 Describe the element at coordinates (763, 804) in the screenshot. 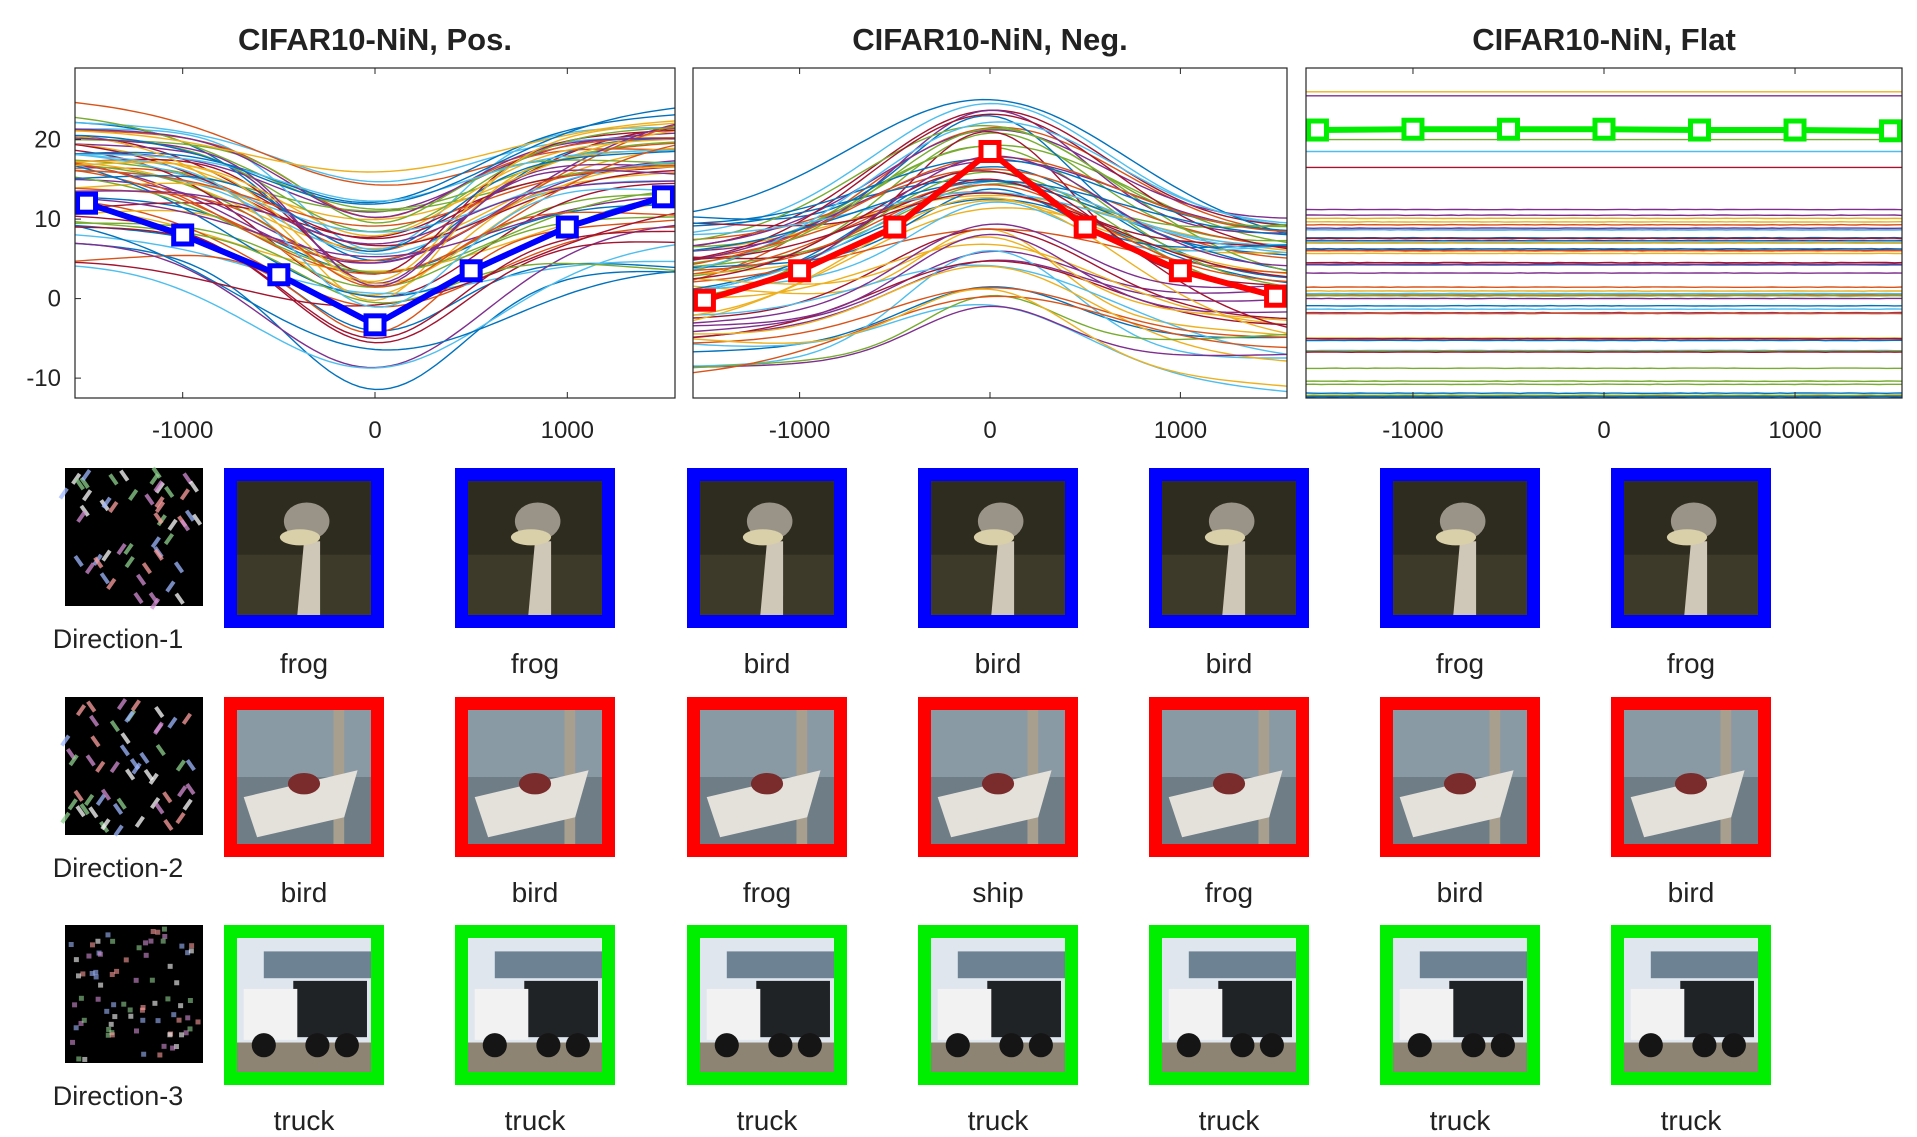

I see `boat-hull` at that location.